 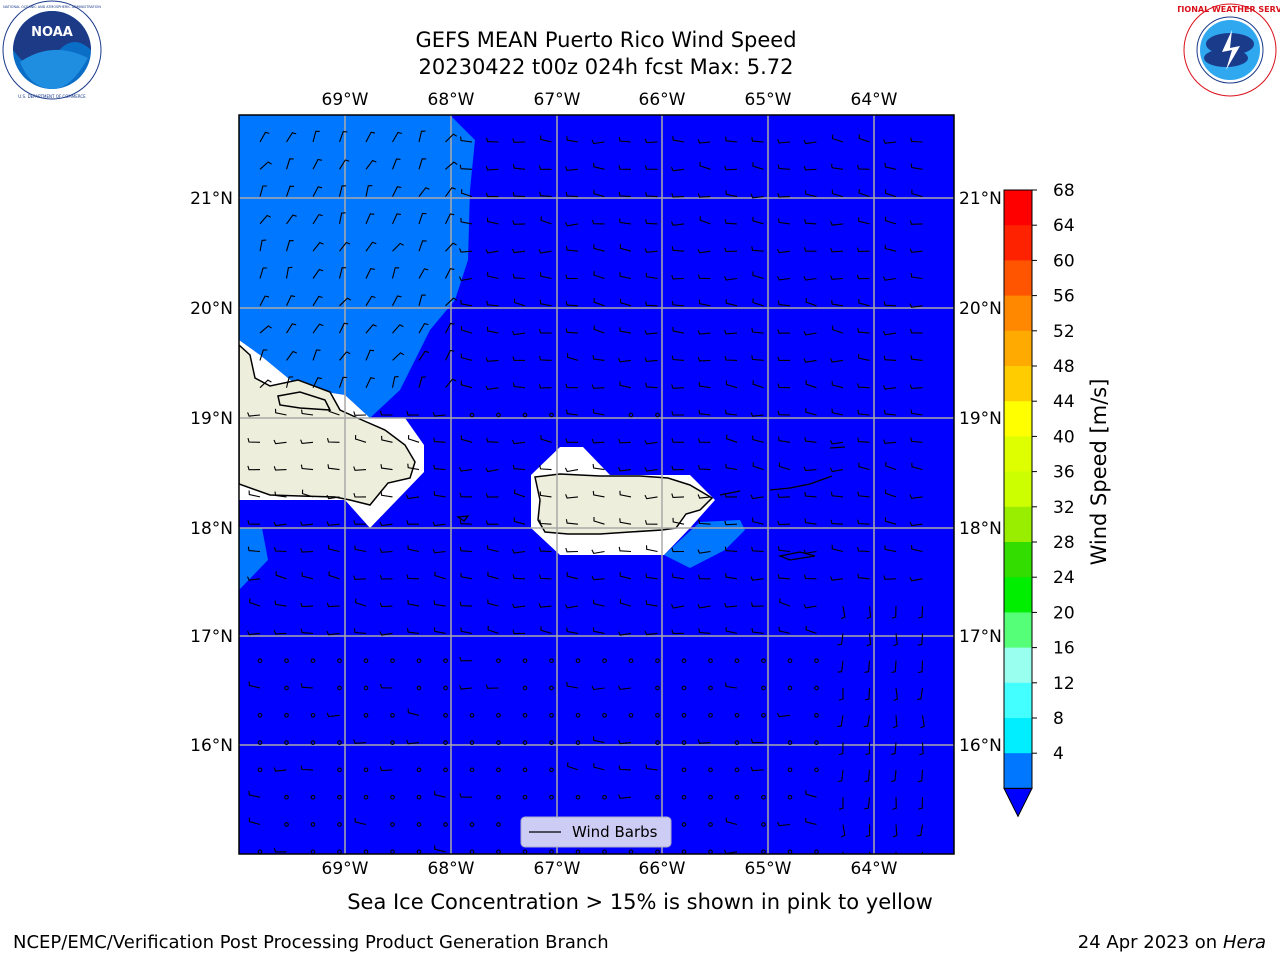 What do you see at coordinates (52, 32) in the screenshot?
I see `noaa-logo-text: NOAA` at bounding box center [52, 32].